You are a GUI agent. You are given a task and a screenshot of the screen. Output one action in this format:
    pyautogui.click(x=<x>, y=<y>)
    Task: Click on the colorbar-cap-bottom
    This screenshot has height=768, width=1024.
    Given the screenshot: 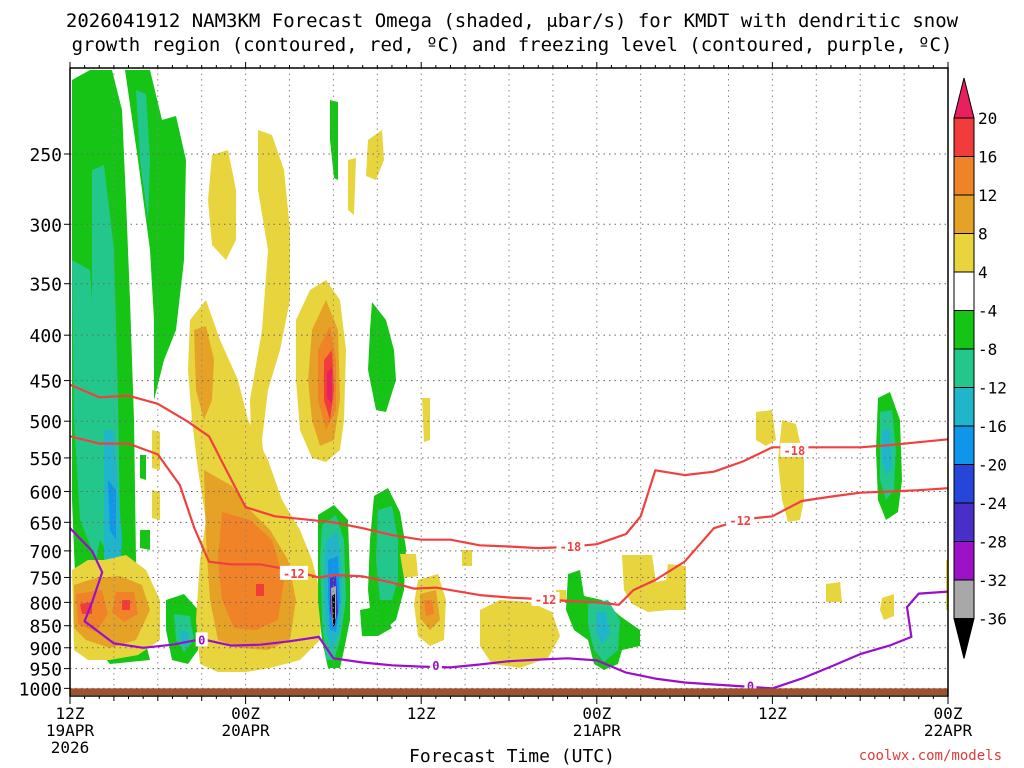 What is the action you would take?
    pyautogui.click(x=964, y=638)
    